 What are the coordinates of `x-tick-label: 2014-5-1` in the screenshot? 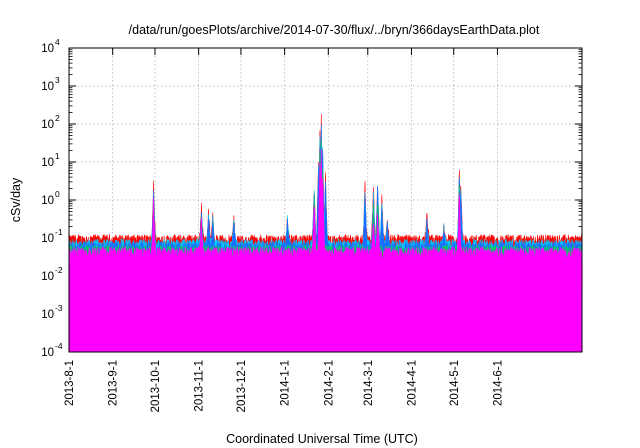 It's located at (455, 383).